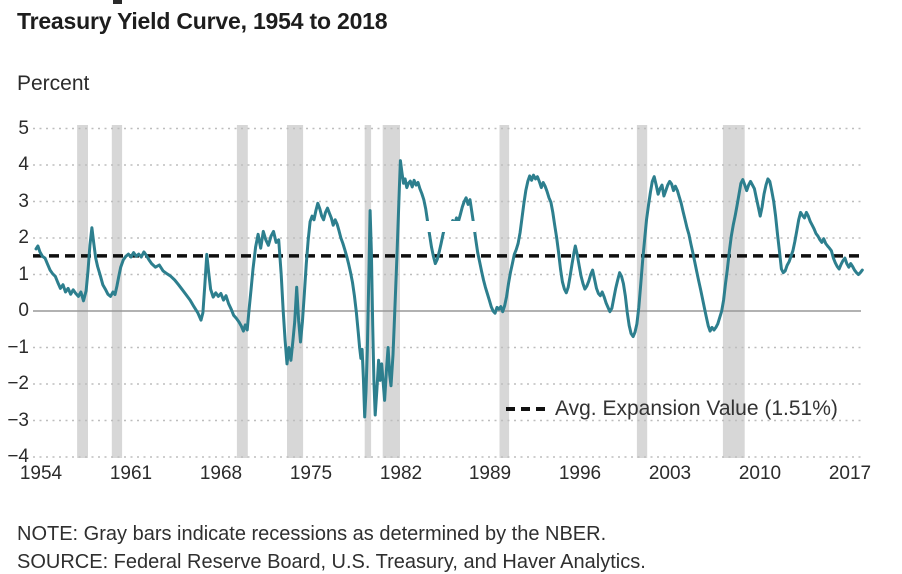 Image resolution: width=902 pixels, height=574 pixels. What do you see at coordinates (311, 473) in the screenshot?
I see `x-tick-label: 1975` at bounding box center [311, 473].